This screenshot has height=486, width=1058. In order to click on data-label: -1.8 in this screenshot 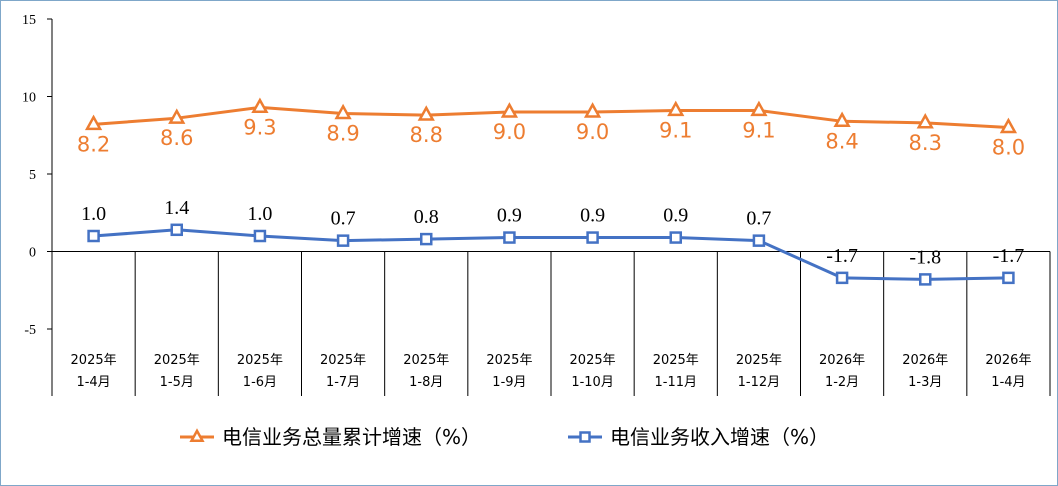, I will do `click(925, 257)`.